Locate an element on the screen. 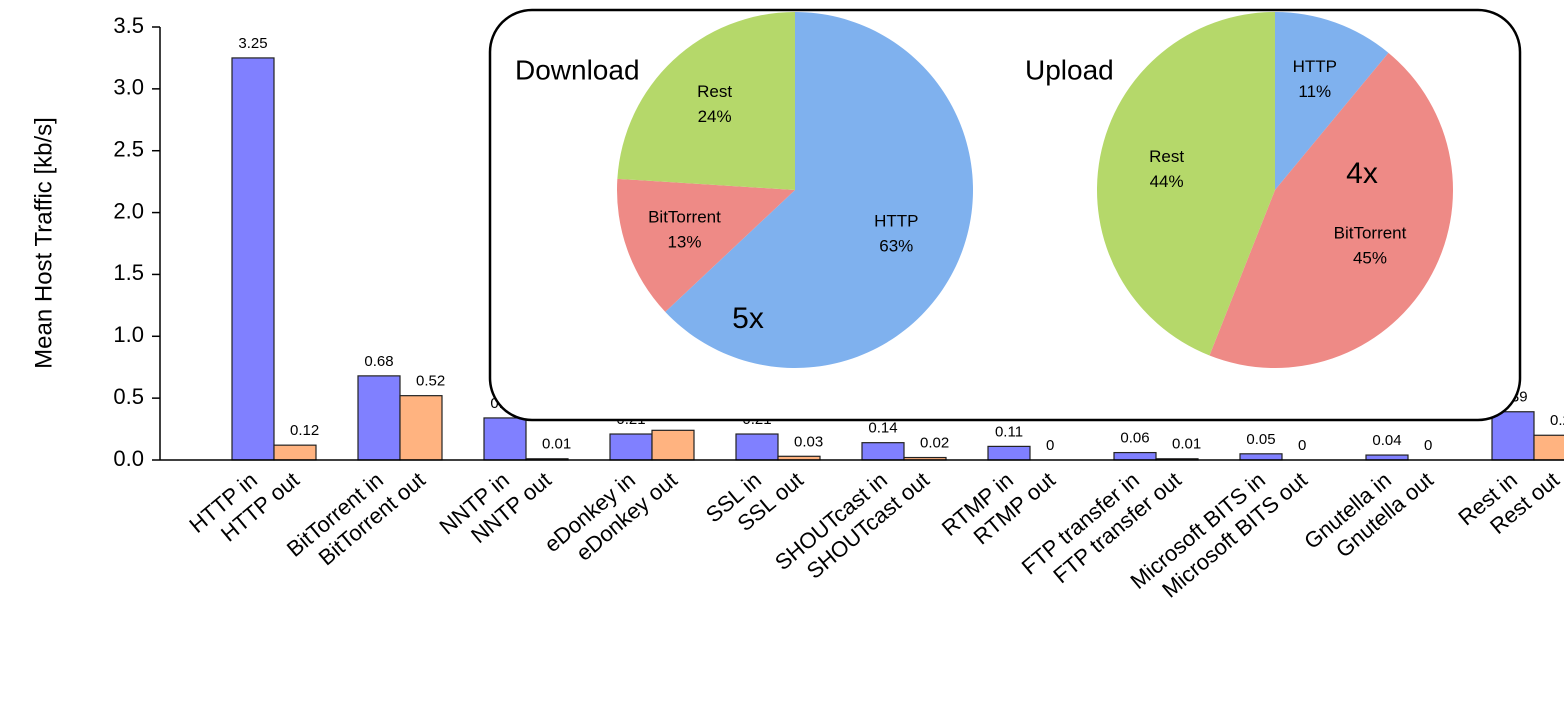 This screenshot has width=1564, height=709. y-tick-label: 2.5 is located at coordinates (128, 149).